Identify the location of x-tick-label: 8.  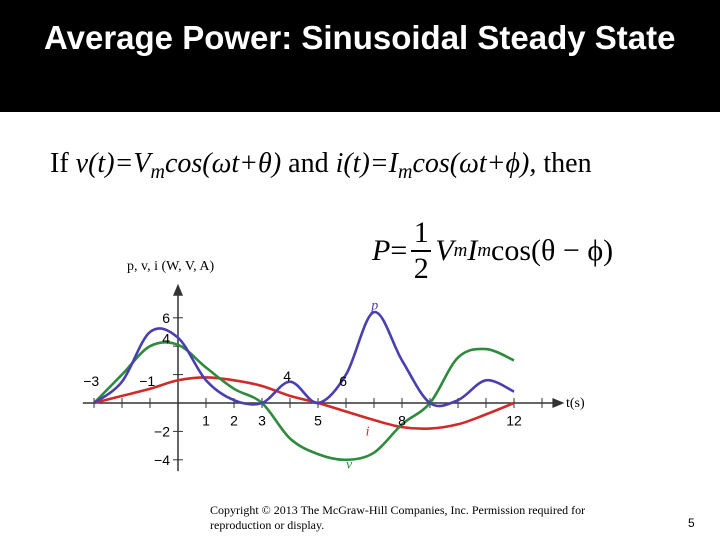
(402, 421).